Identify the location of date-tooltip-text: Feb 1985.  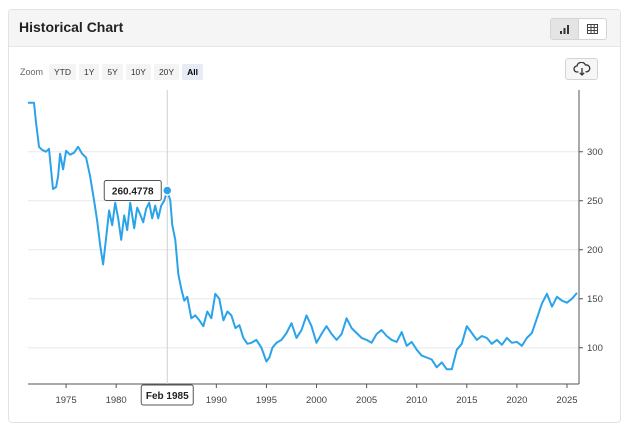
(167, 396).